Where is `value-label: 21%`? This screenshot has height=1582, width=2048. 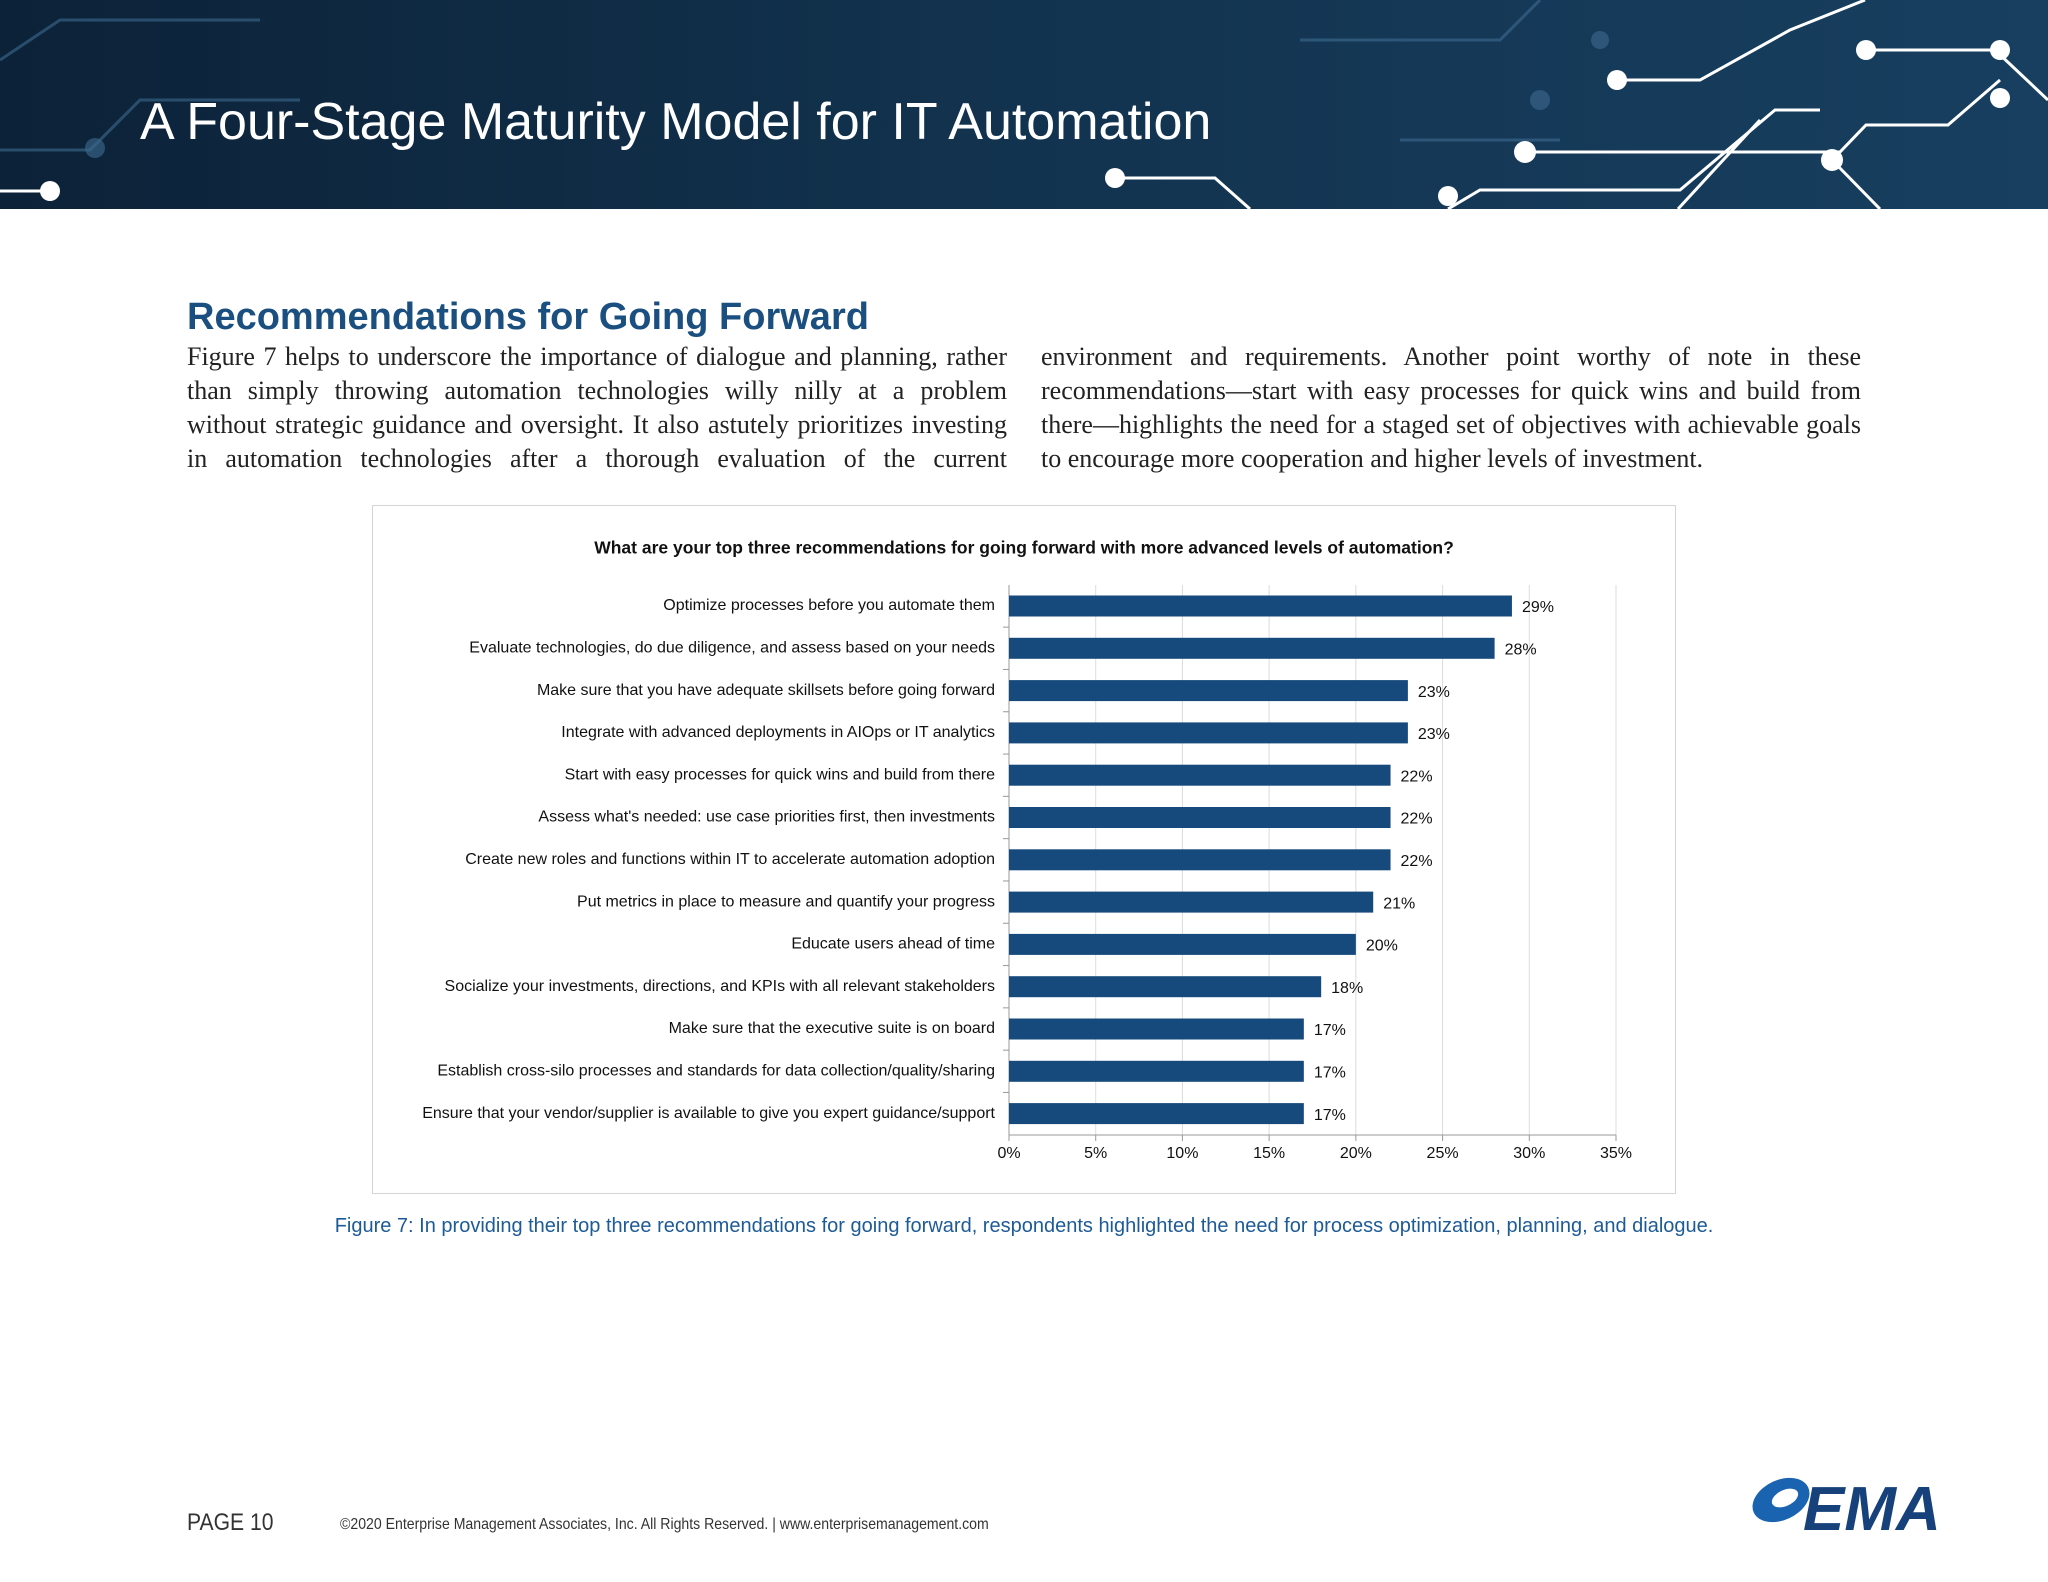 value-label: 21% is located at coordinates (1399, 903).